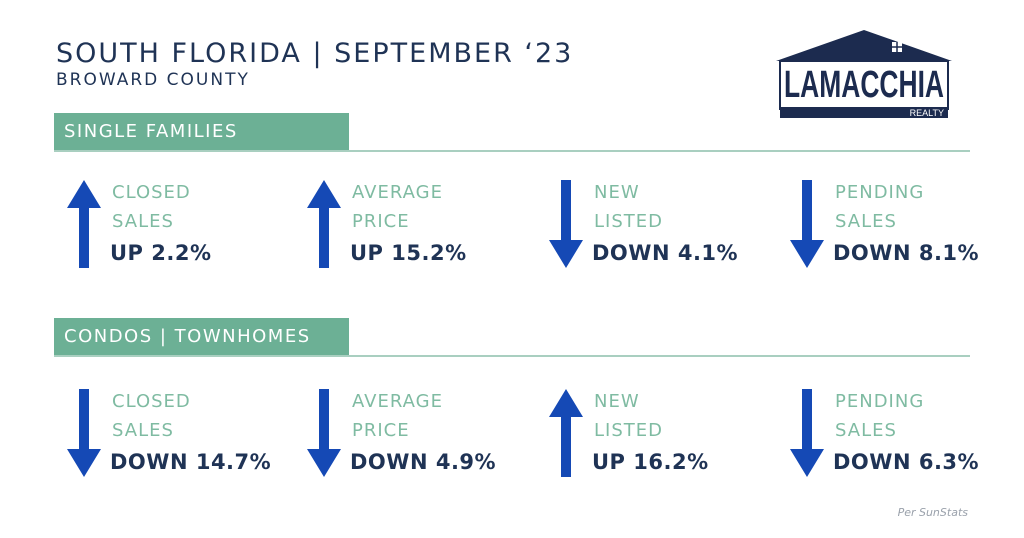 The image size is (1024, 538). I want to click on page-title: SOUTH FLORIDA | SEPTEMBER ‘23, so click(315, 53).